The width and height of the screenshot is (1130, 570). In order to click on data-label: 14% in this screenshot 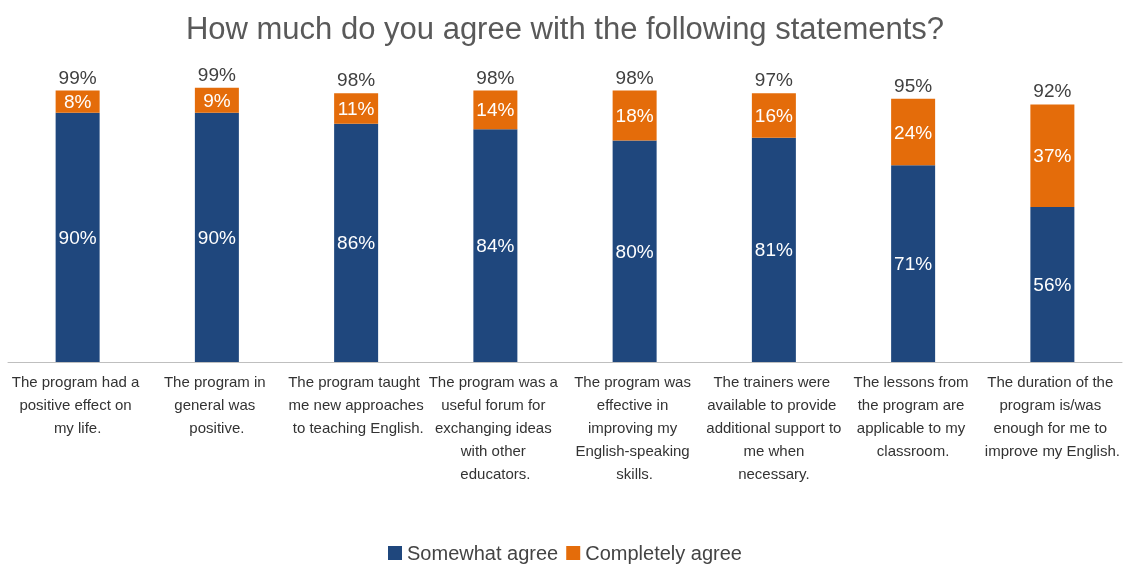, I will do `click(495, 110)`.